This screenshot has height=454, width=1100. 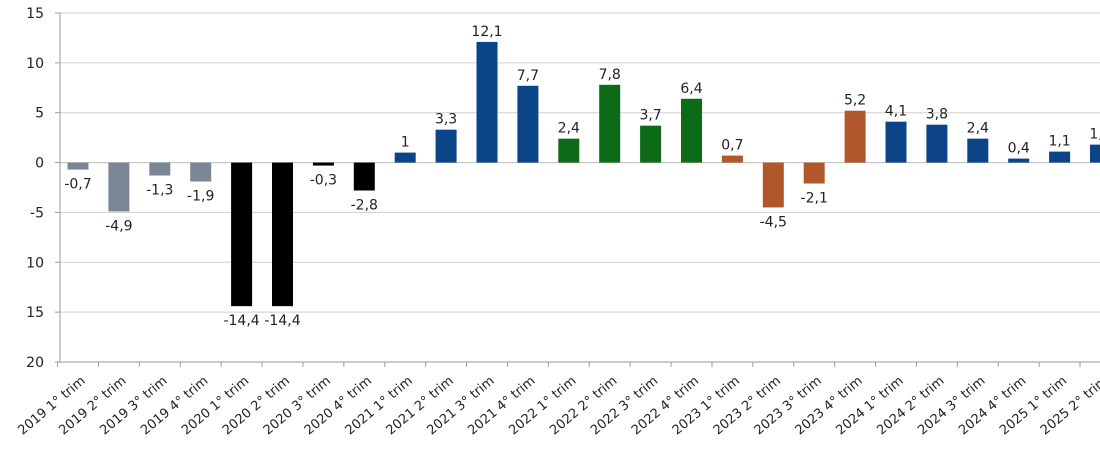 I want to click on data-label-19: 5,2, so click(x=855, y=101).